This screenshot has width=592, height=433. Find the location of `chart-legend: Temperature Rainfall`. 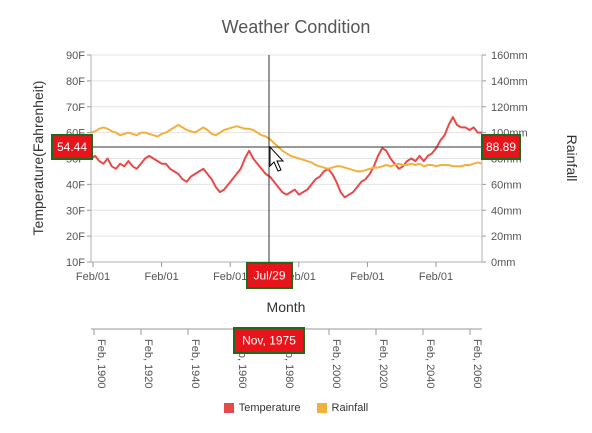

chart-legend: Temperature Rainfall is located at coordinates (296, 408).